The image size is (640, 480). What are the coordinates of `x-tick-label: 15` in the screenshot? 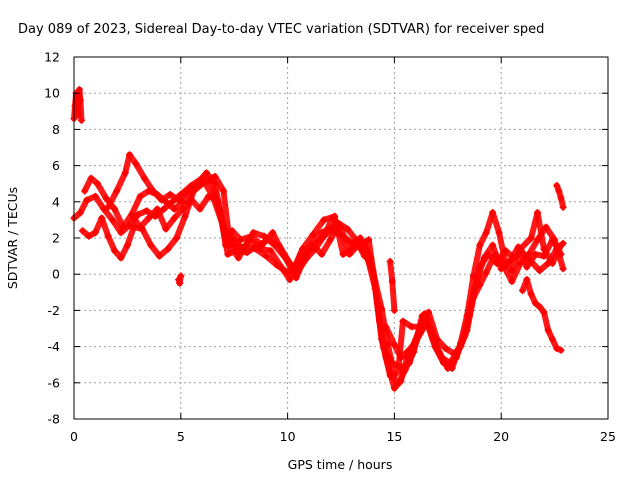 It's located at (394, 436).